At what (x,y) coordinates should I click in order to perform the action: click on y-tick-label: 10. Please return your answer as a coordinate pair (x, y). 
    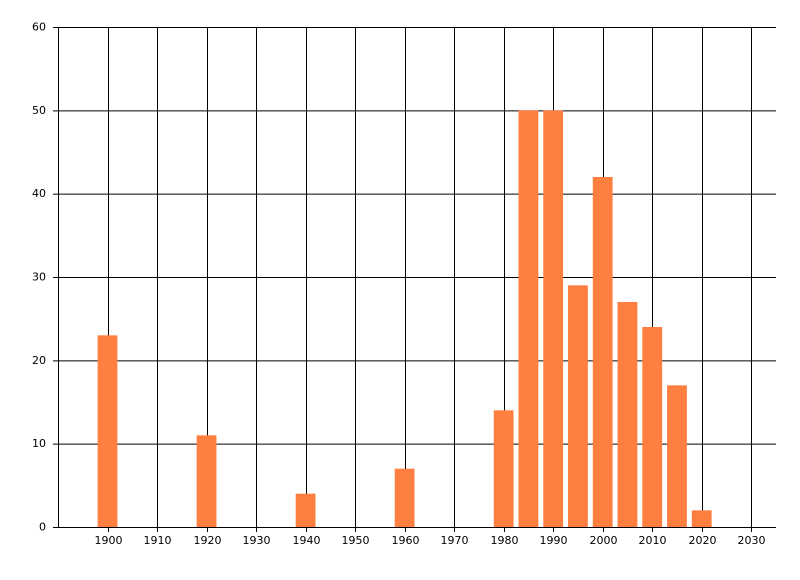
    Looking at the image, I should click on (39, 443).